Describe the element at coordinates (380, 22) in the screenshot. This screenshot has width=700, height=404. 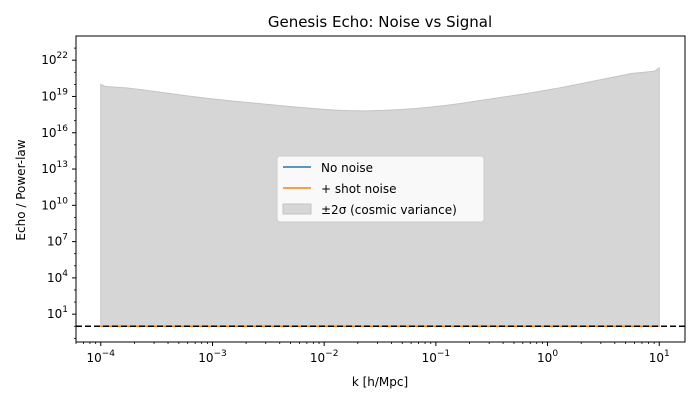
I see `chart-title: Genesis Echo: Noise vs Signal` at that location.